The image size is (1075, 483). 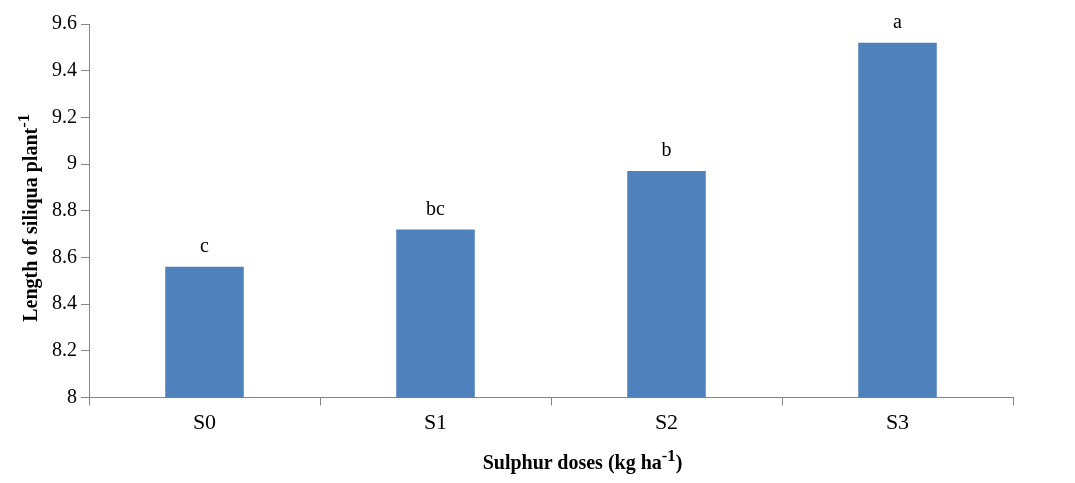 What do you see at coordinates (64, 22) in the screenshot?
I see `y-tick-label: 9.6` at bounding box center [64, 22].